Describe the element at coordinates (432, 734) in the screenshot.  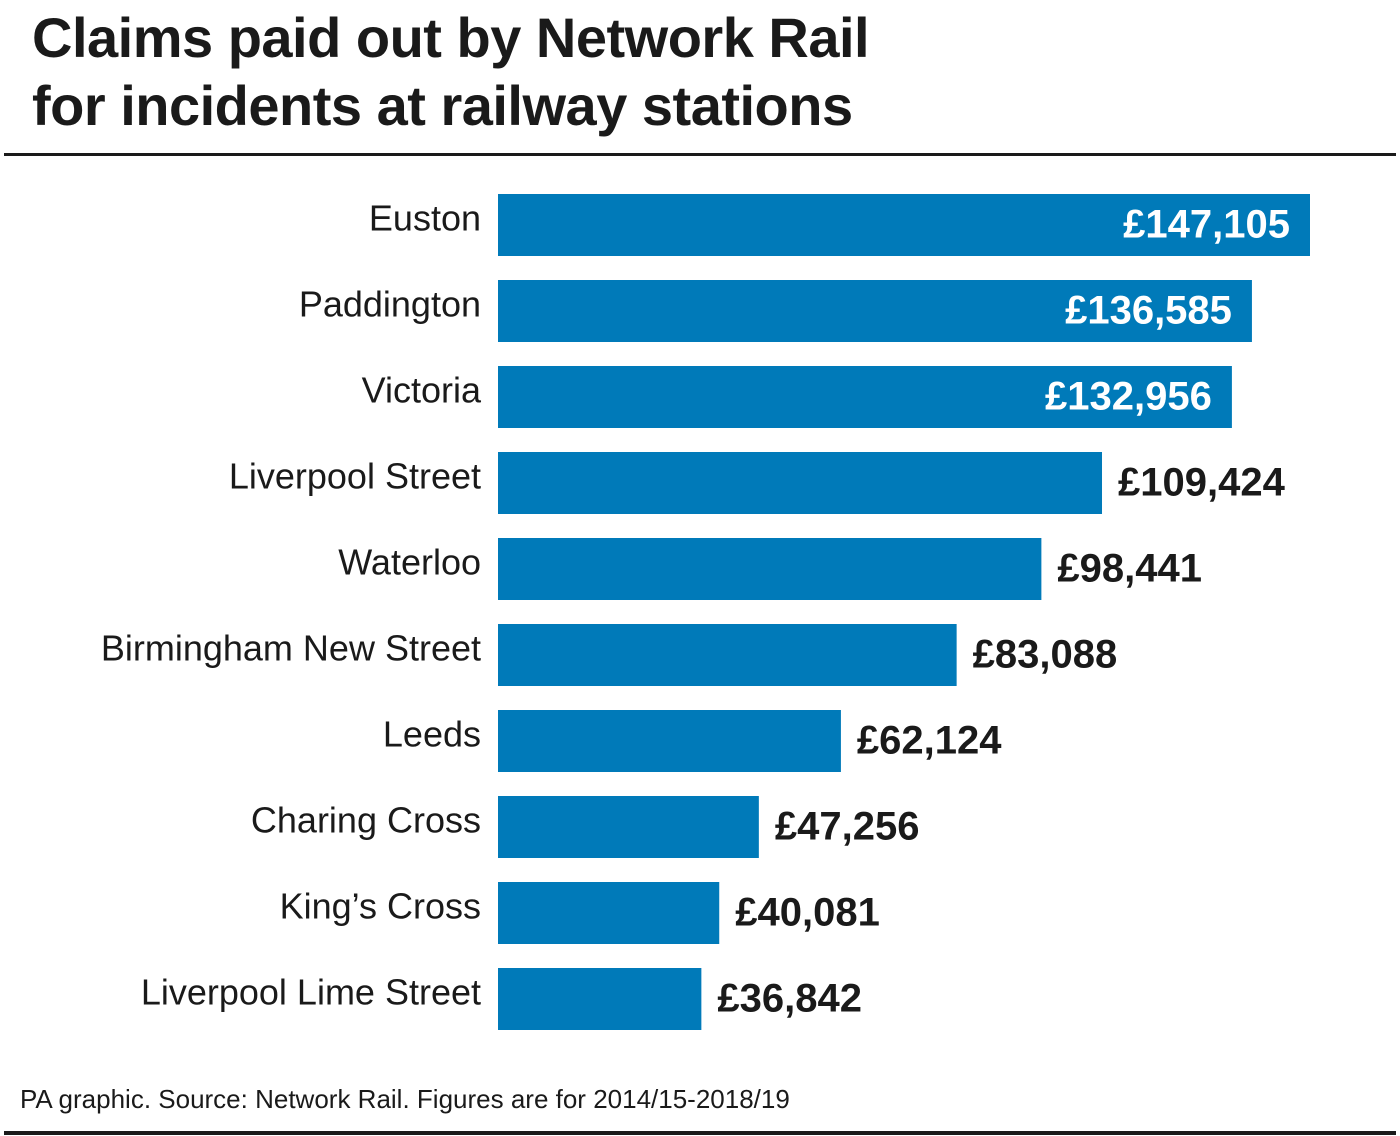
I see `category-label: Leeds` at that location.